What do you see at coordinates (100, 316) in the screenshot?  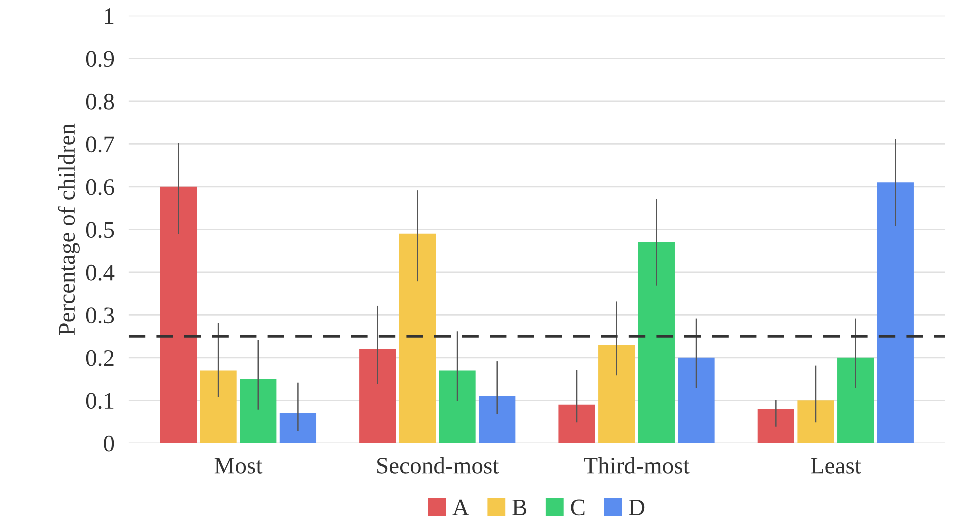 I see `y-tick-label: 0.3` at bounding box center [100, 316].